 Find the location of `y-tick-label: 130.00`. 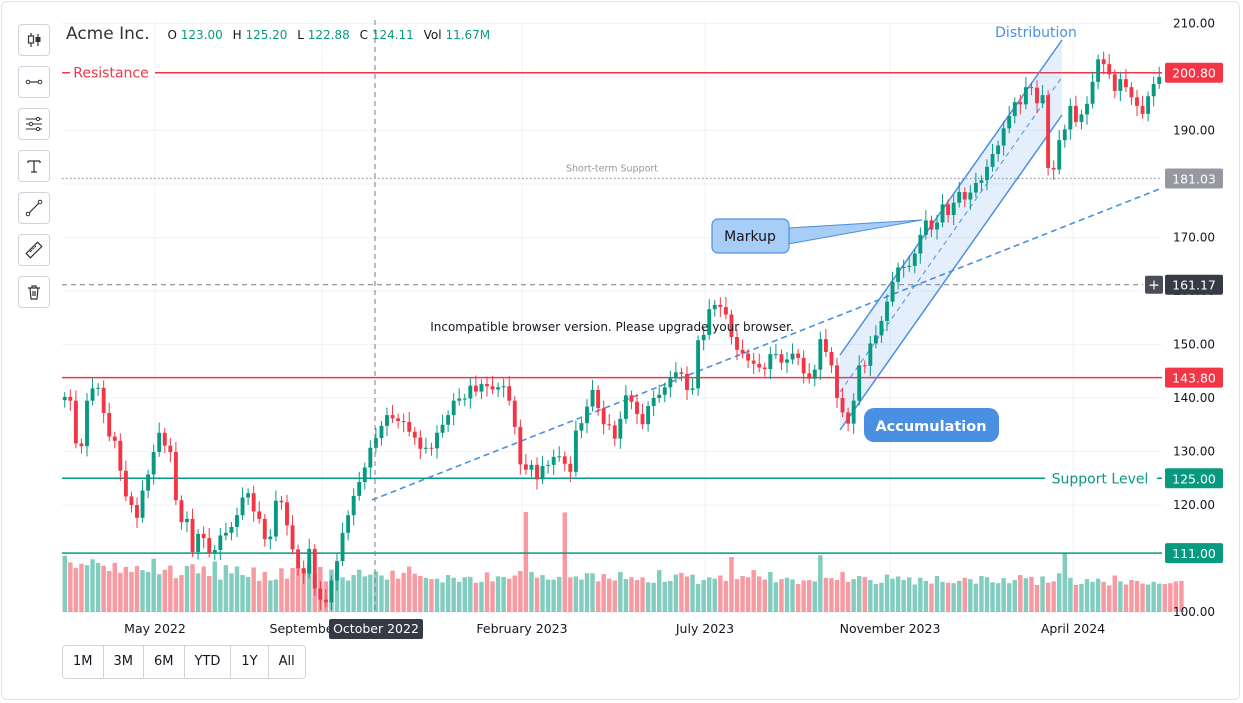

y-tick-label: 130.00 is located at coordinates (1194, 452).